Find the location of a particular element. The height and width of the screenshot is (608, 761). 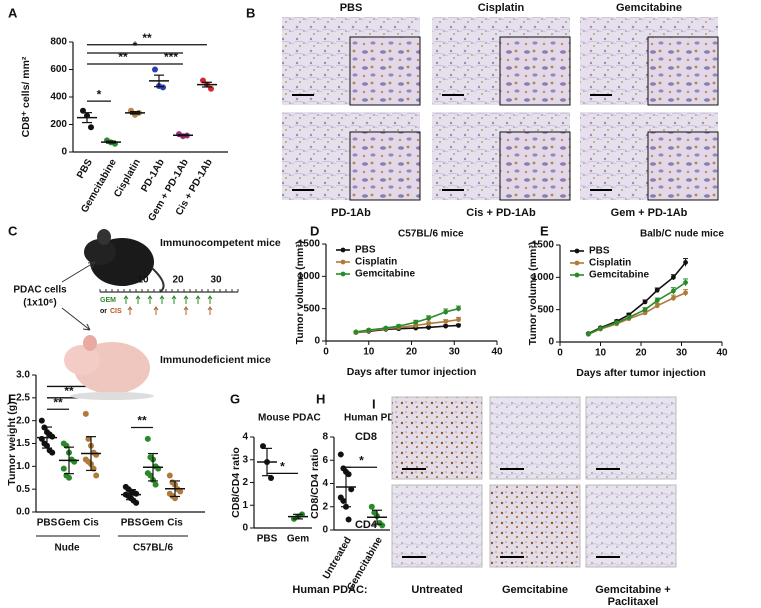

x-tick-label: Gem is located at coordinates (298, 539).